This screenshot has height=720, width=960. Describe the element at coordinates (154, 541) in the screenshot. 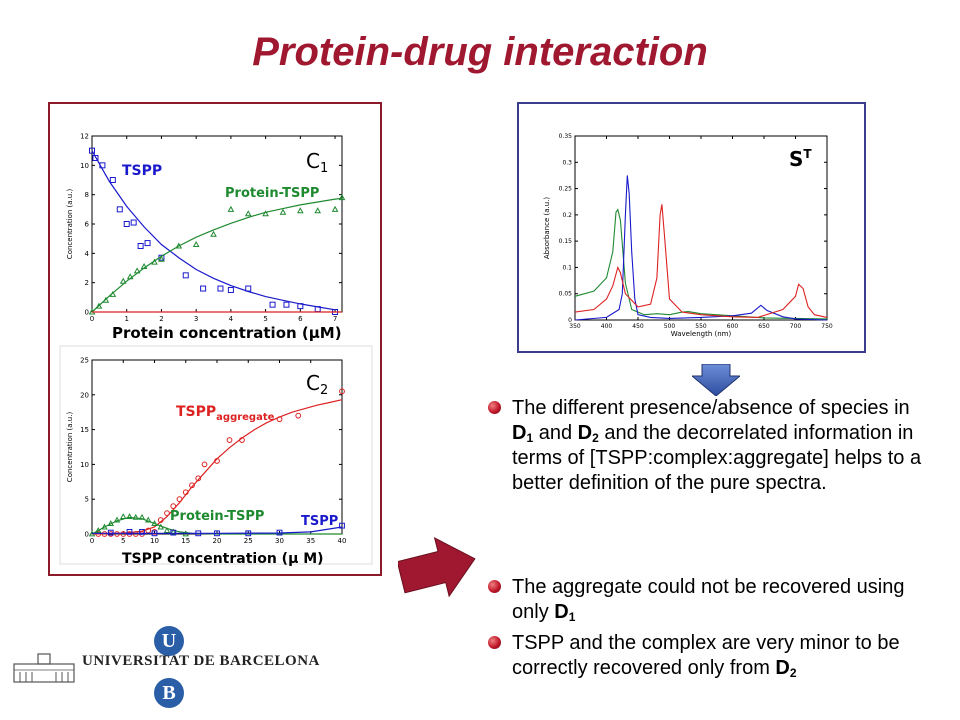

I see `x-tick-label: 10` at that location.